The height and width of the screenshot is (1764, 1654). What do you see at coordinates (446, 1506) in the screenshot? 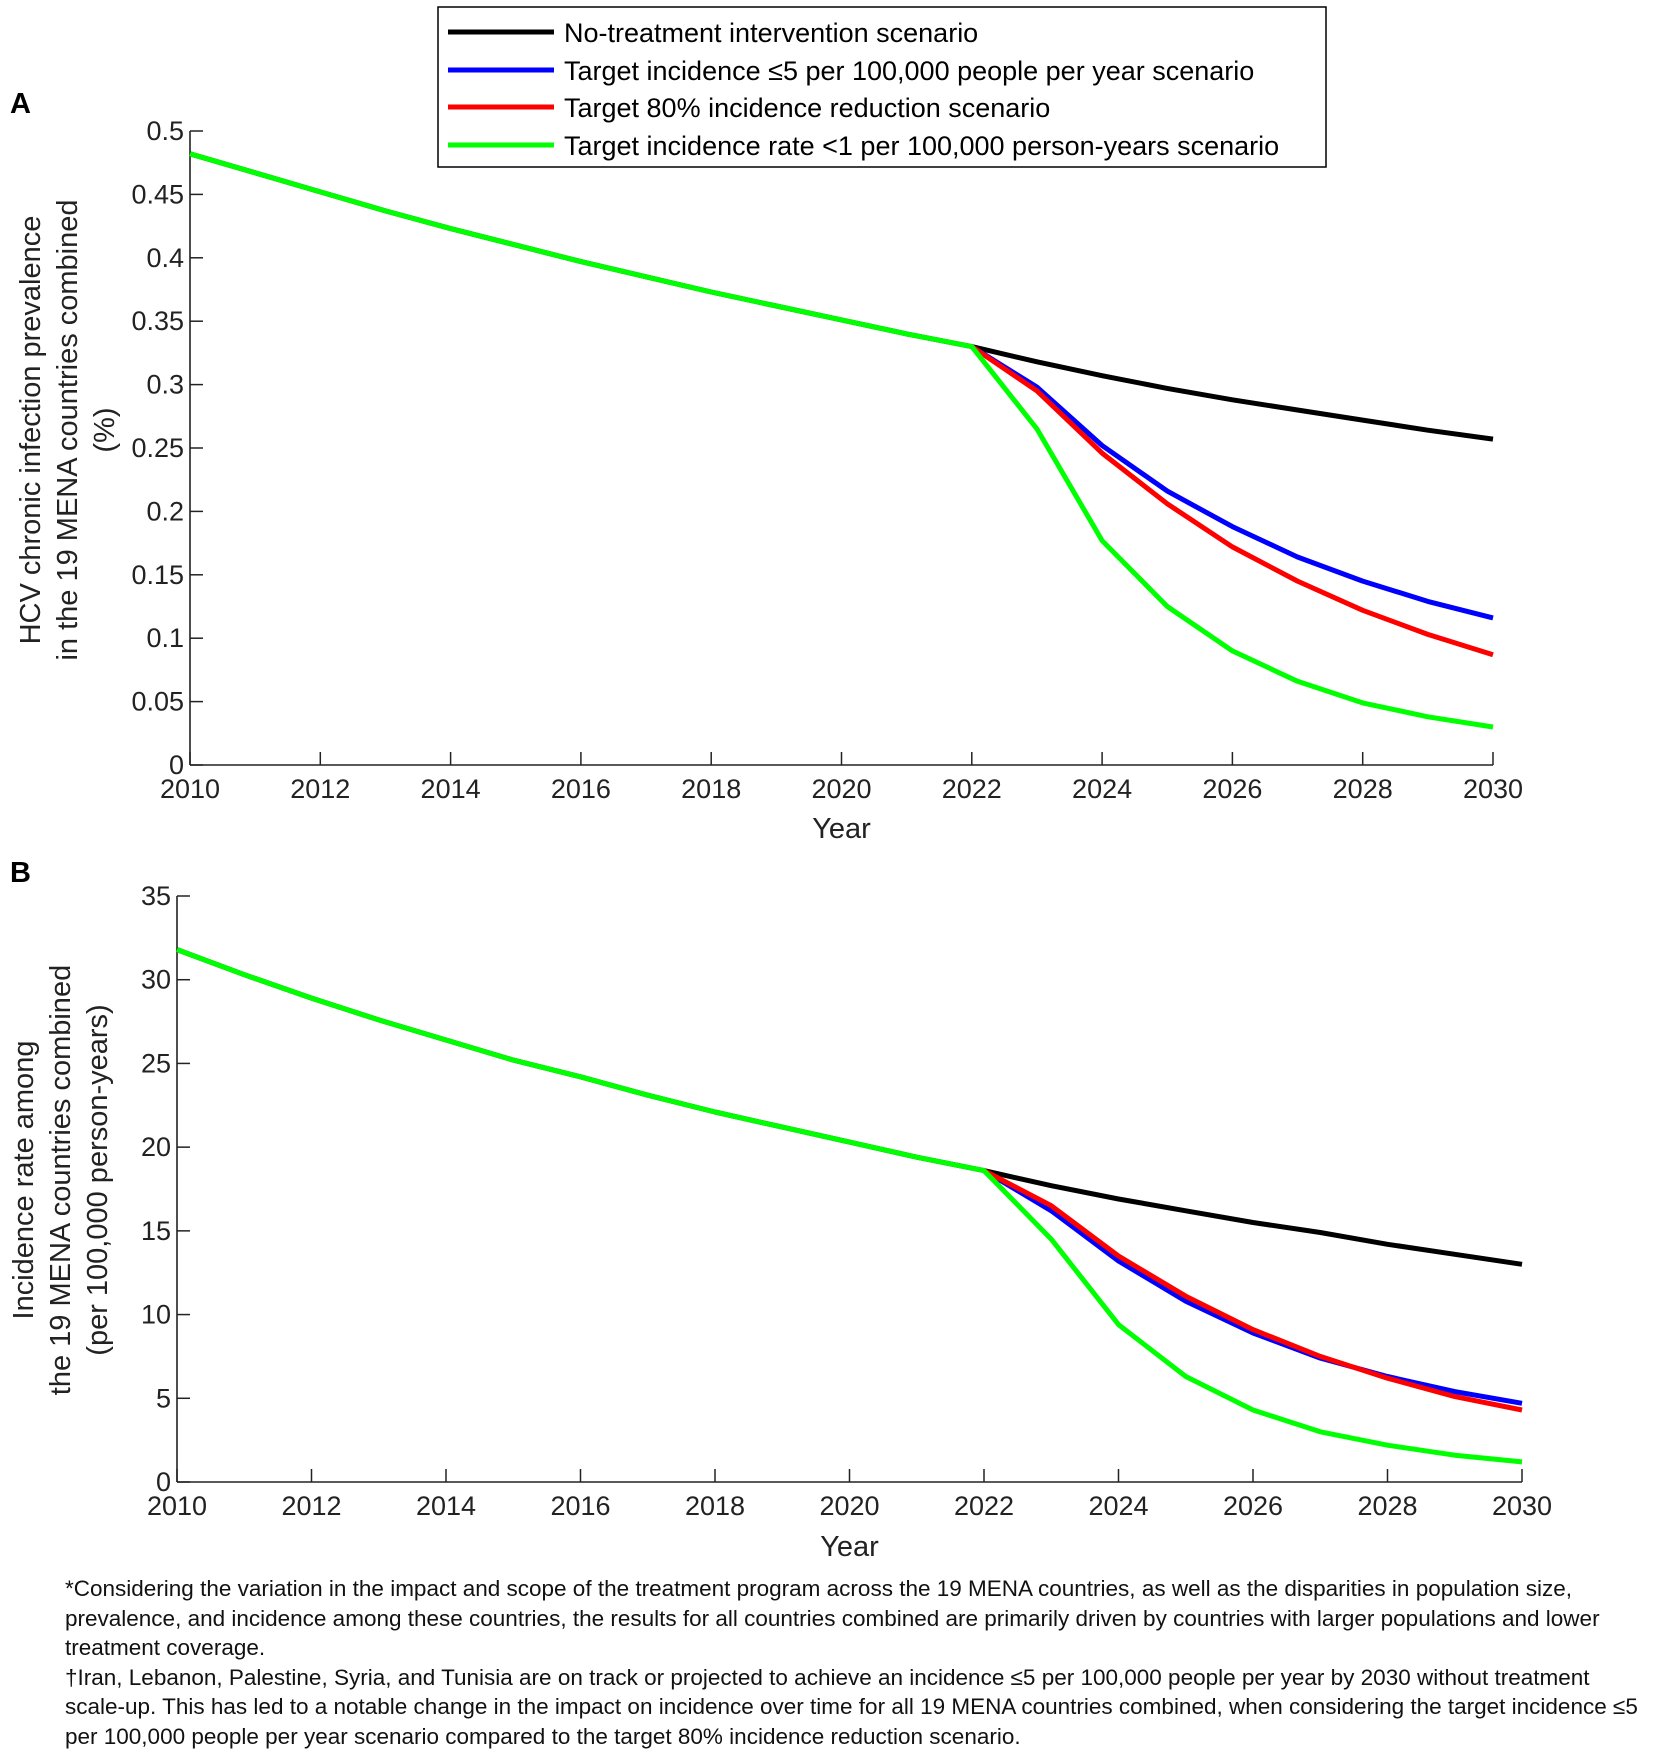
I see `x-tick-label-b-2014: 2014` at bounding box center [446, 1506].